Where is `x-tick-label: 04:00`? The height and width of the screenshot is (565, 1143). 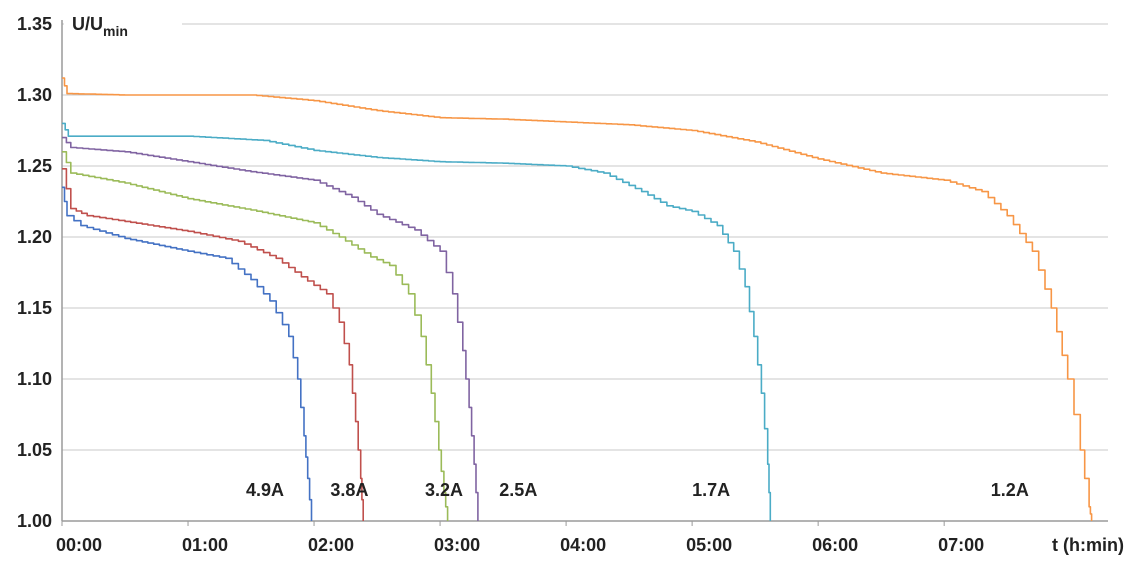
x-tick-label: 04:00 is located at coordinates (583, 545).